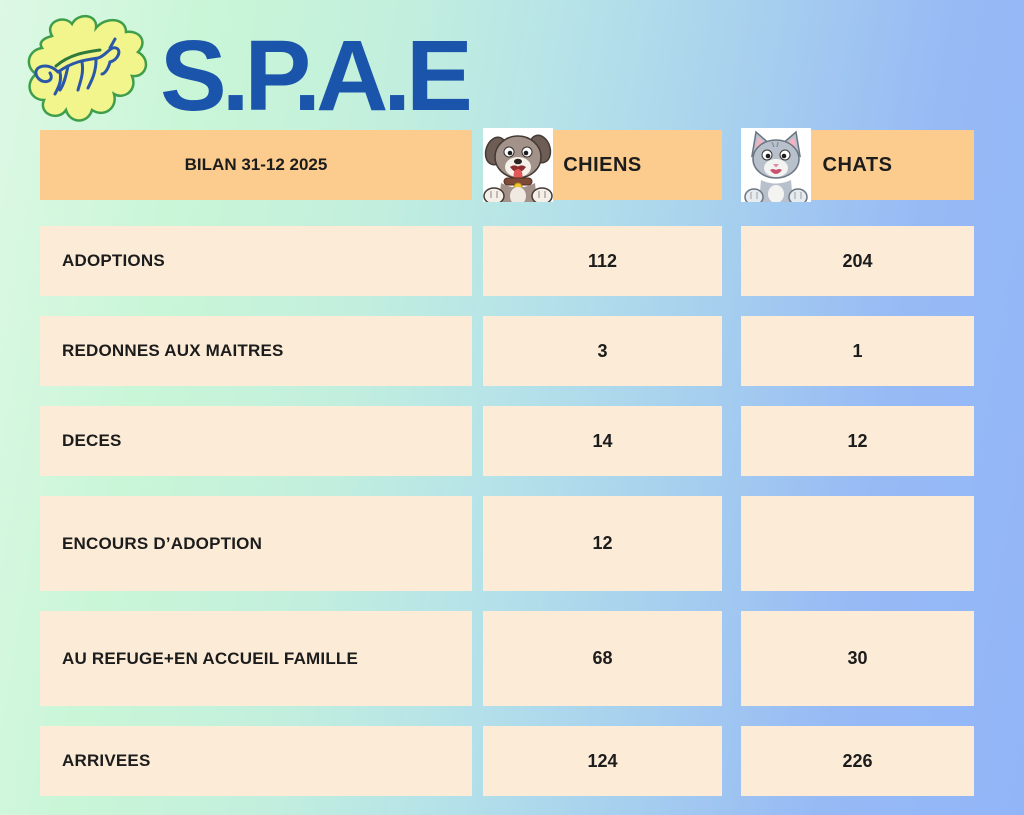 The height and width of the screenshot is (815, 1024). What do you see at coordinates (602, 658) in the screenshot?
I see `chiens-value: 68` at bounding box center [602, 658].